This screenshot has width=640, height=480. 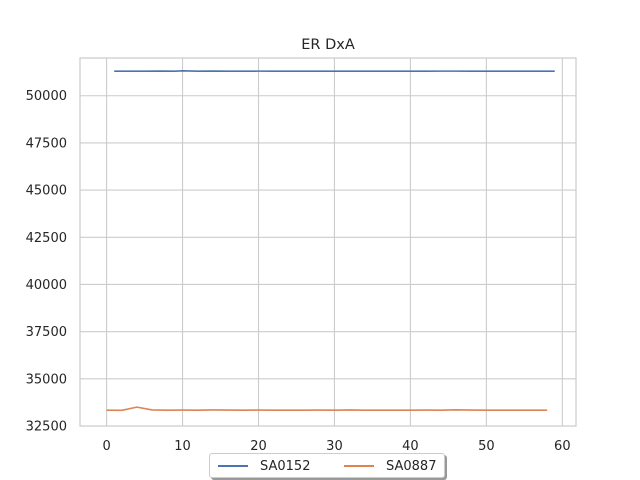 What do you see at coordinates (285, 466) in the screenshot?
I see `legend-label-0: SA0152` at bounding box center [285, 466].